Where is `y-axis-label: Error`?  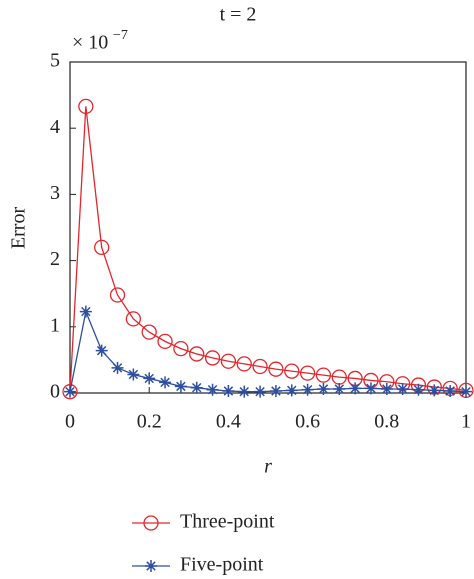
y-axis-label: Error is located at coordinates (19, 228).